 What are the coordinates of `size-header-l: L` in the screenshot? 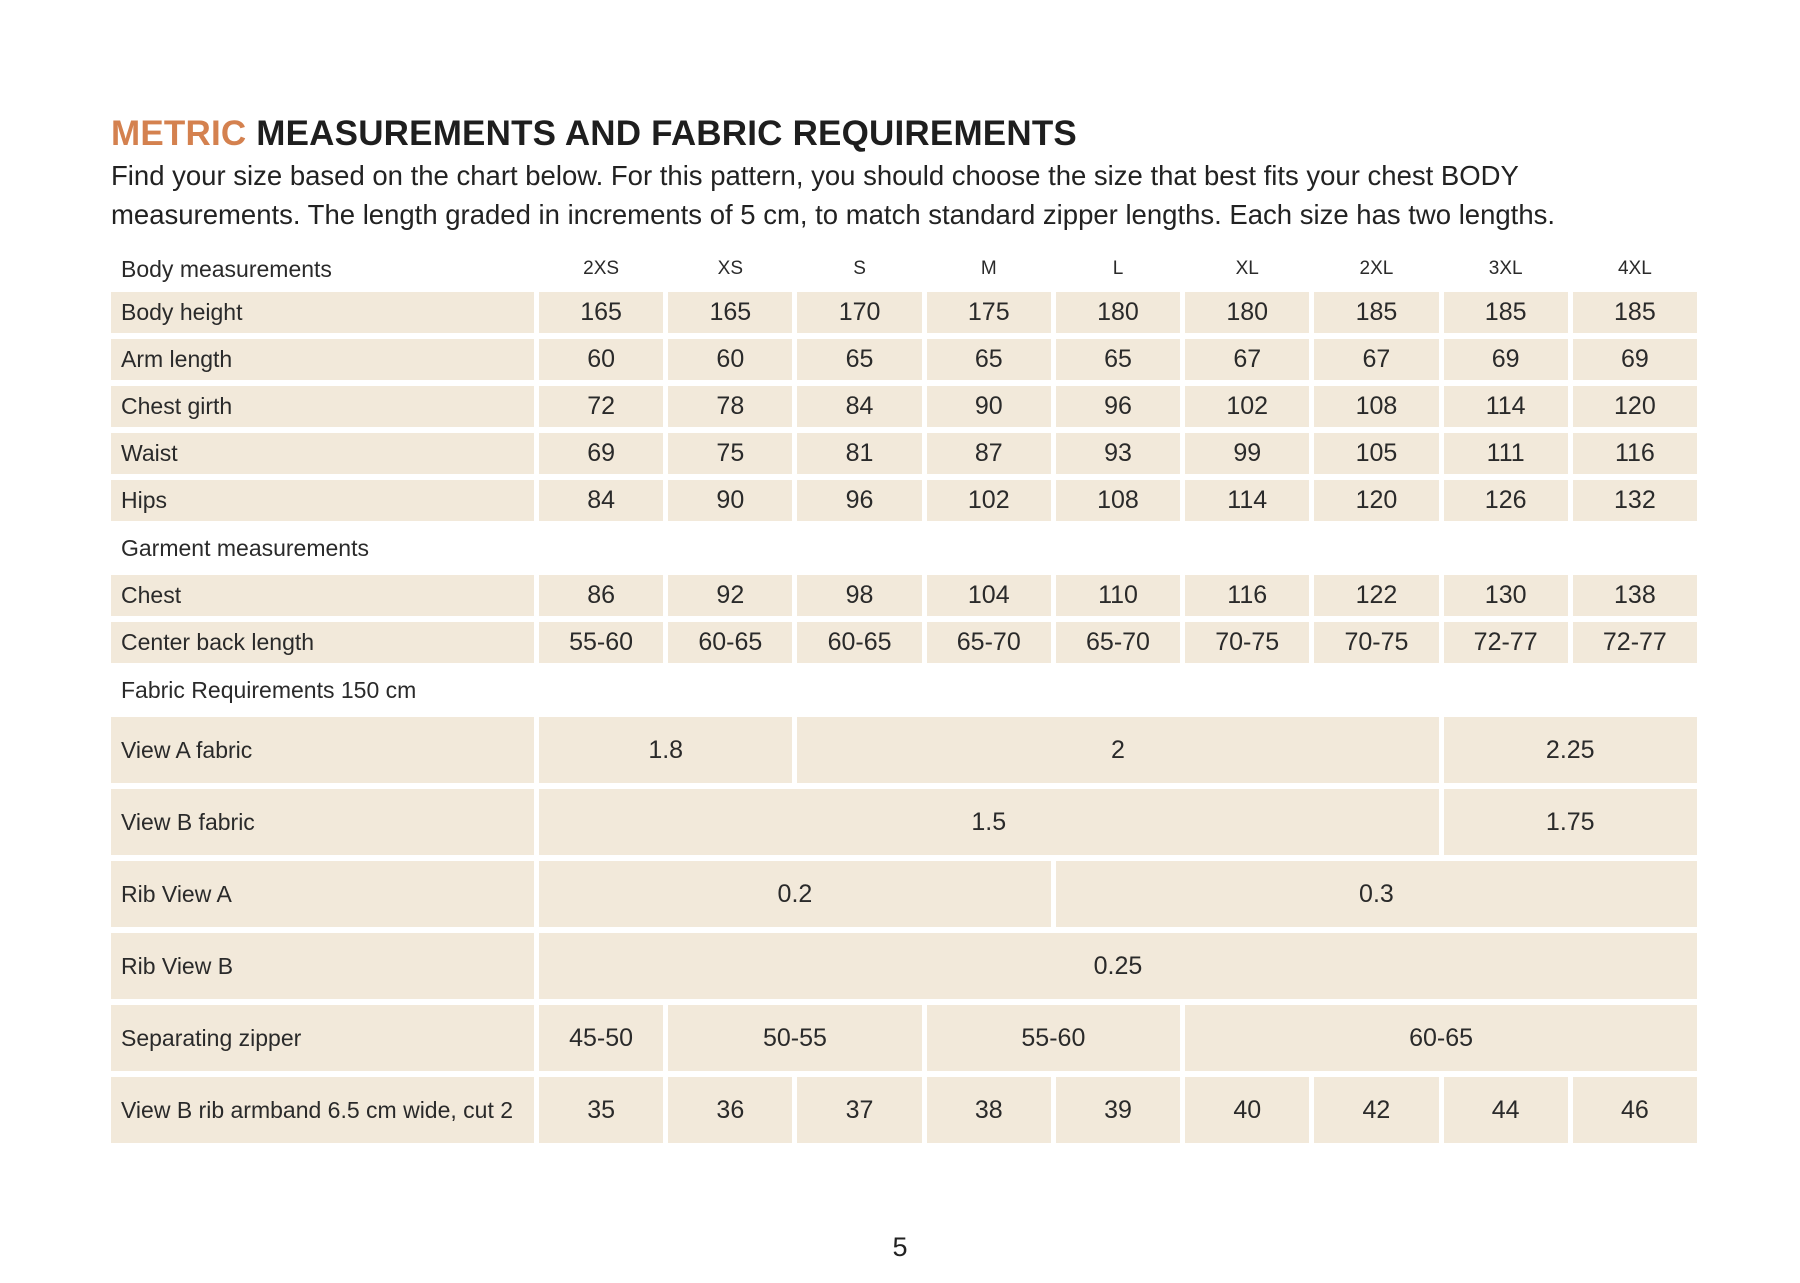 It's located at (1118, 268).